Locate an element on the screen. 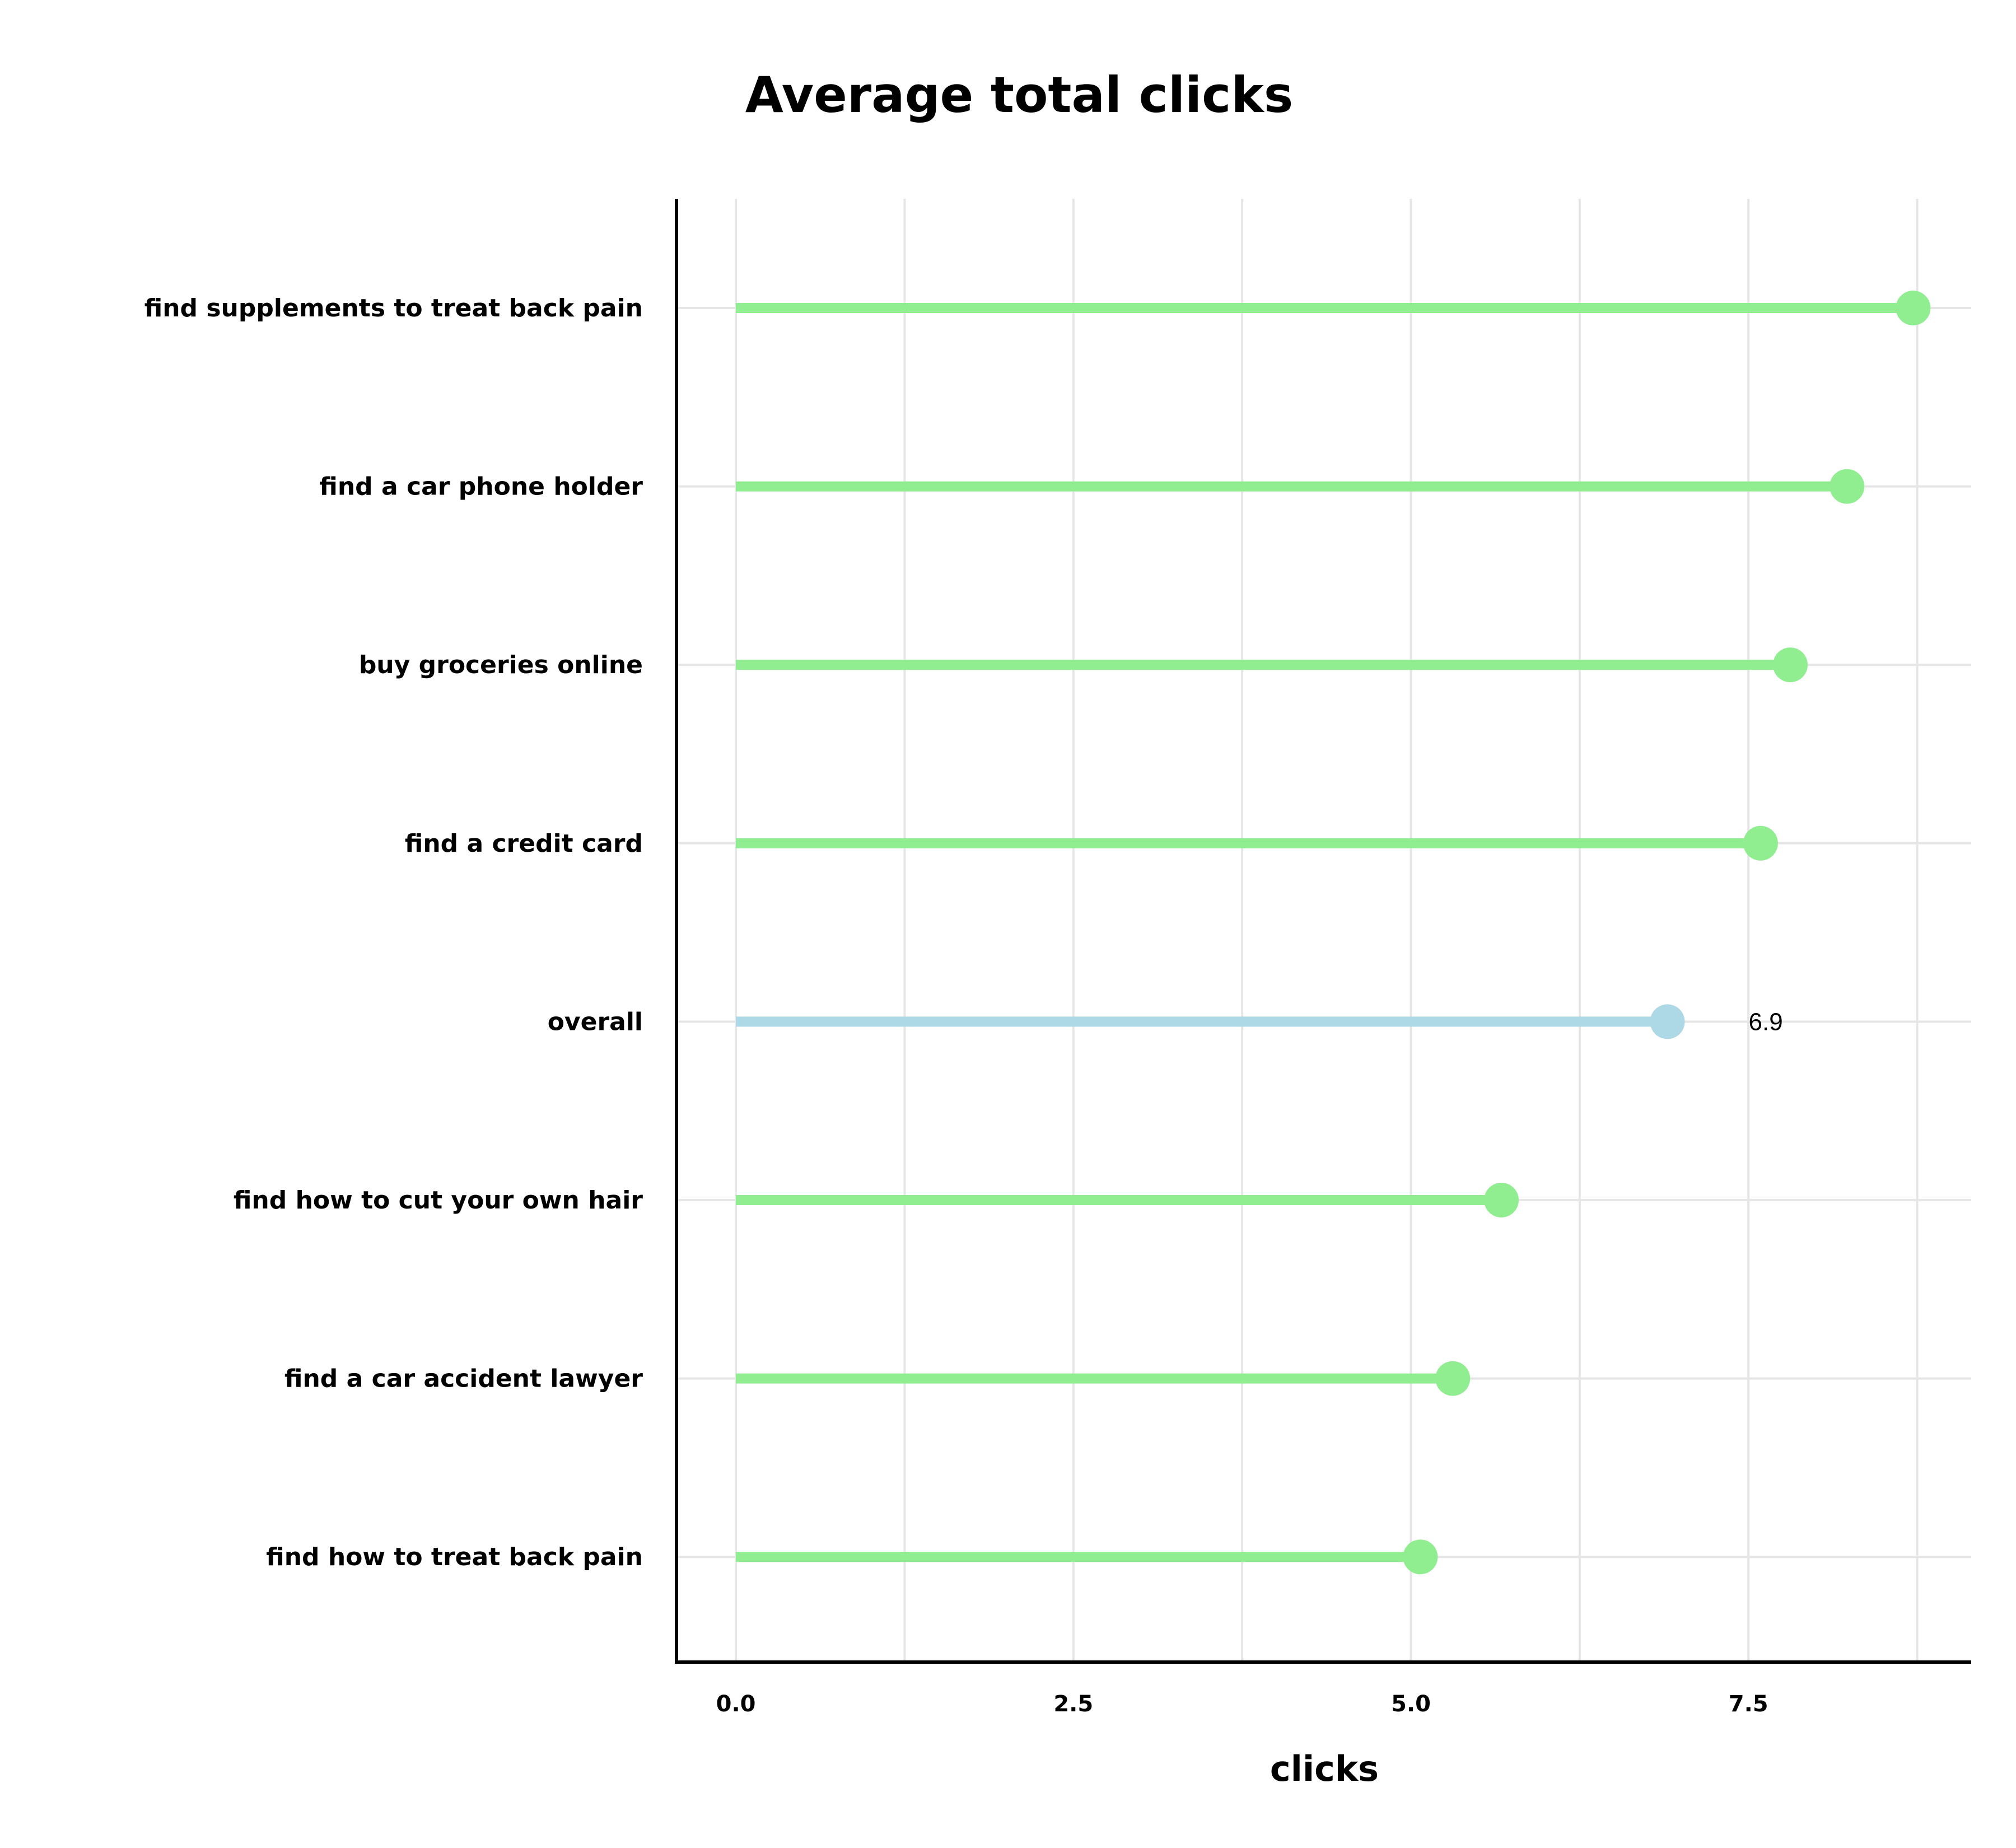 The image size is (2016, 1848). category-label: find a car phone holder is located at coordinates (481, 487).